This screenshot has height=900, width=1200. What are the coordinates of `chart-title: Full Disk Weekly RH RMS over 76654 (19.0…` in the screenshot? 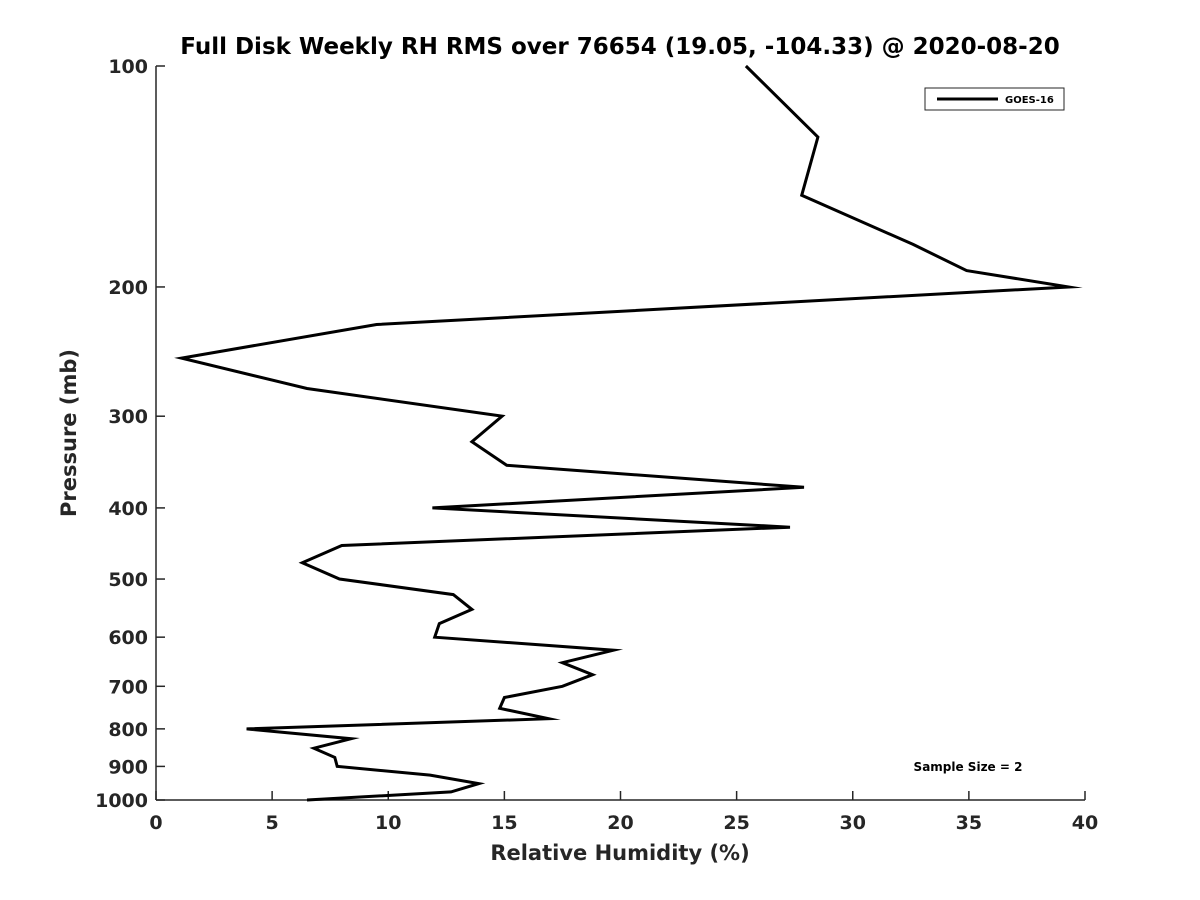 It's located at (619, 47).